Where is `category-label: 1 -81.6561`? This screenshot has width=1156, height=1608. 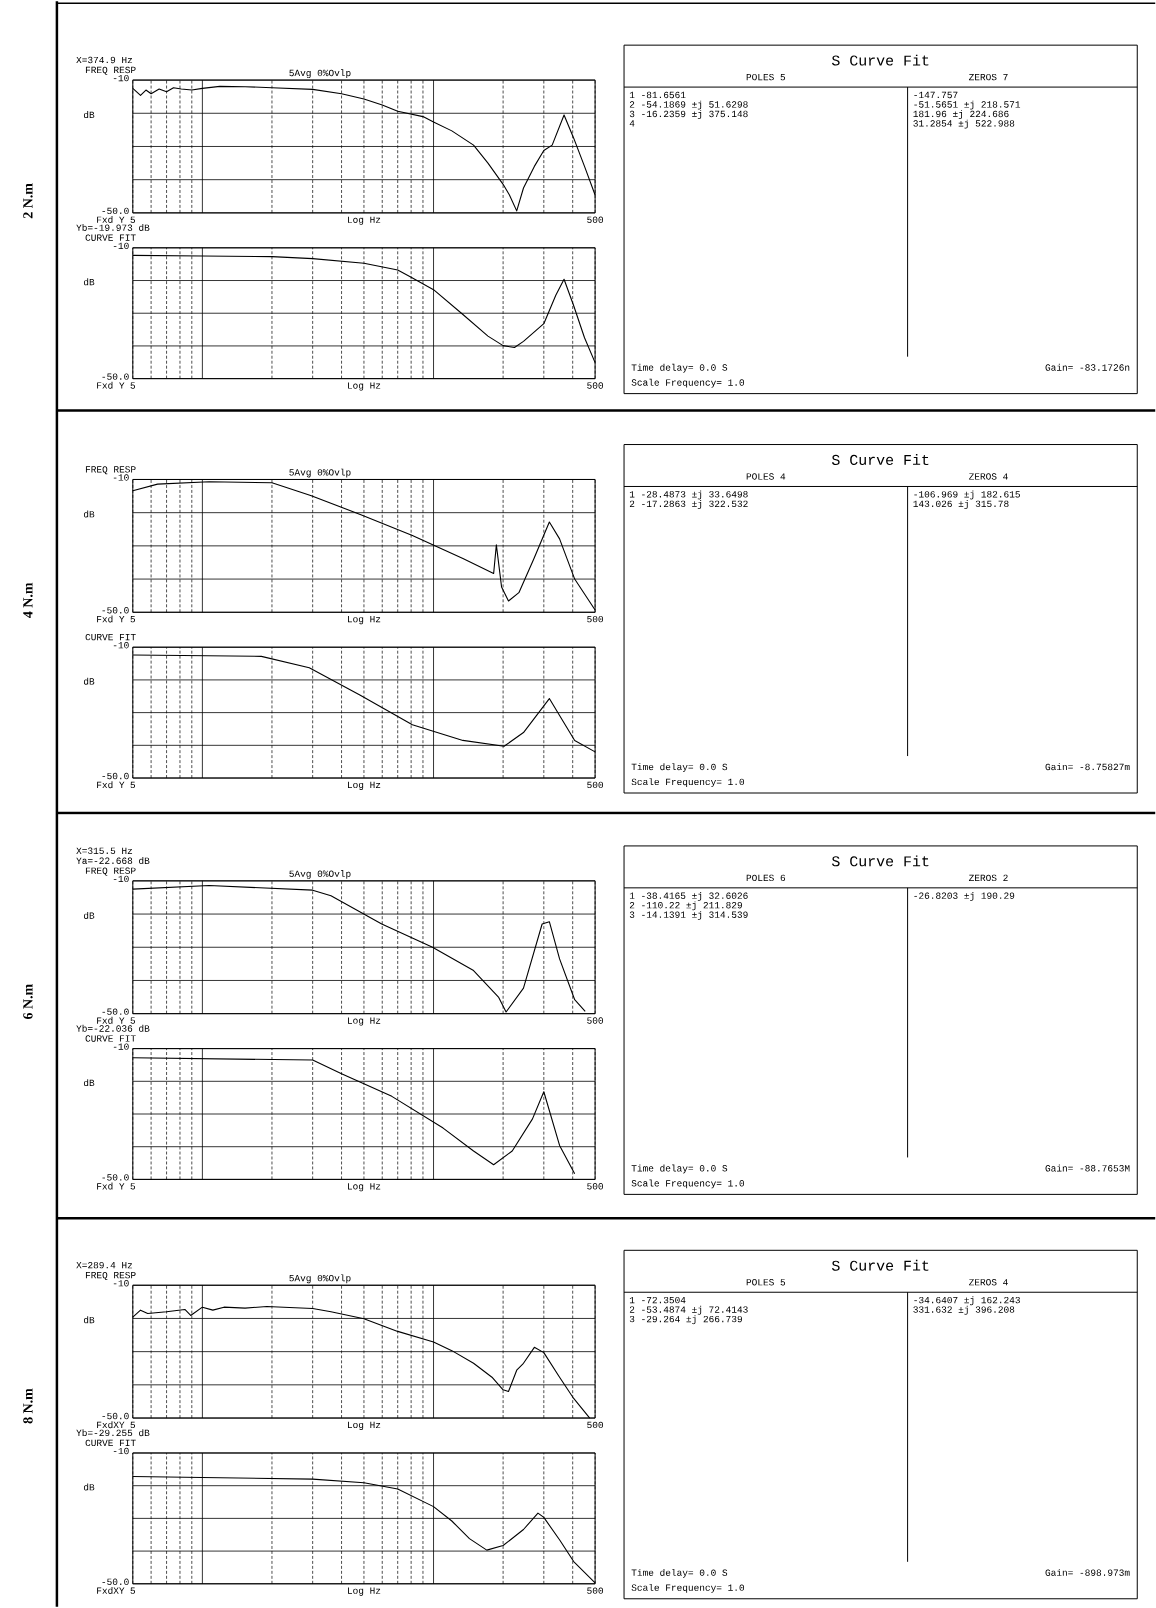
category-label: 1 -81.6561 is located at coordinates (657, 95).